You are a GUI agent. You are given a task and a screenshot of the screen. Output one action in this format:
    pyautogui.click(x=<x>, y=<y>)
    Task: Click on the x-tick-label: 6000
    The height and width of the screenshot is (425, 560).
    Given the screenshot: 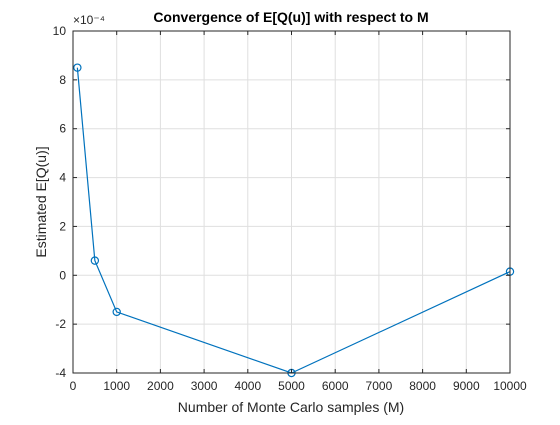 What is the action you would take?
    pyautogui.click(x=335, y=386)
    